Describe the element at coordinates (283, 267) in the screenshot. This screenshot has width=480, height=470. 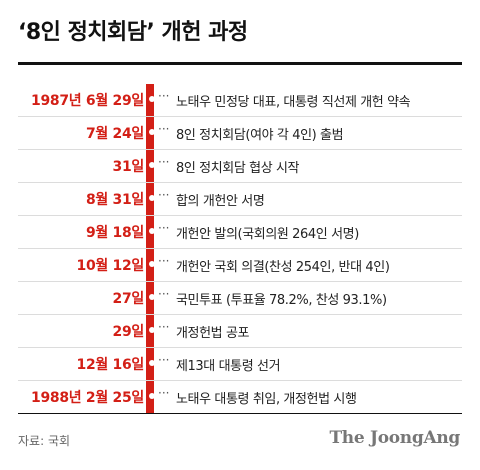
I see `event-text: 개헌안 국회 의결(찬성 254인, 반대 4인)` at that location.